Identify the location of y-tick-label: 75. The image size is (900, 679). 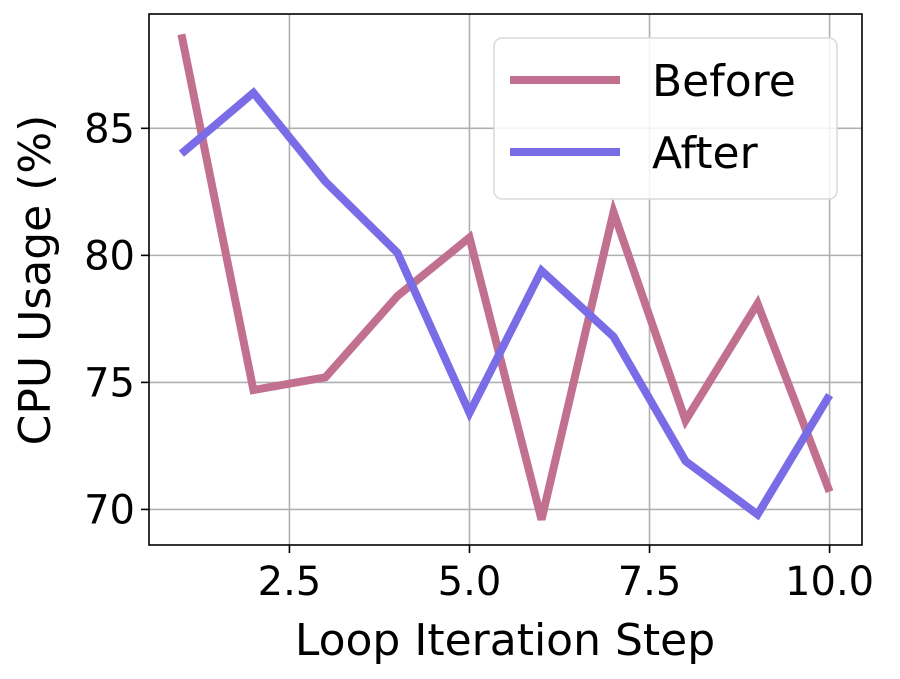
(109, 383).